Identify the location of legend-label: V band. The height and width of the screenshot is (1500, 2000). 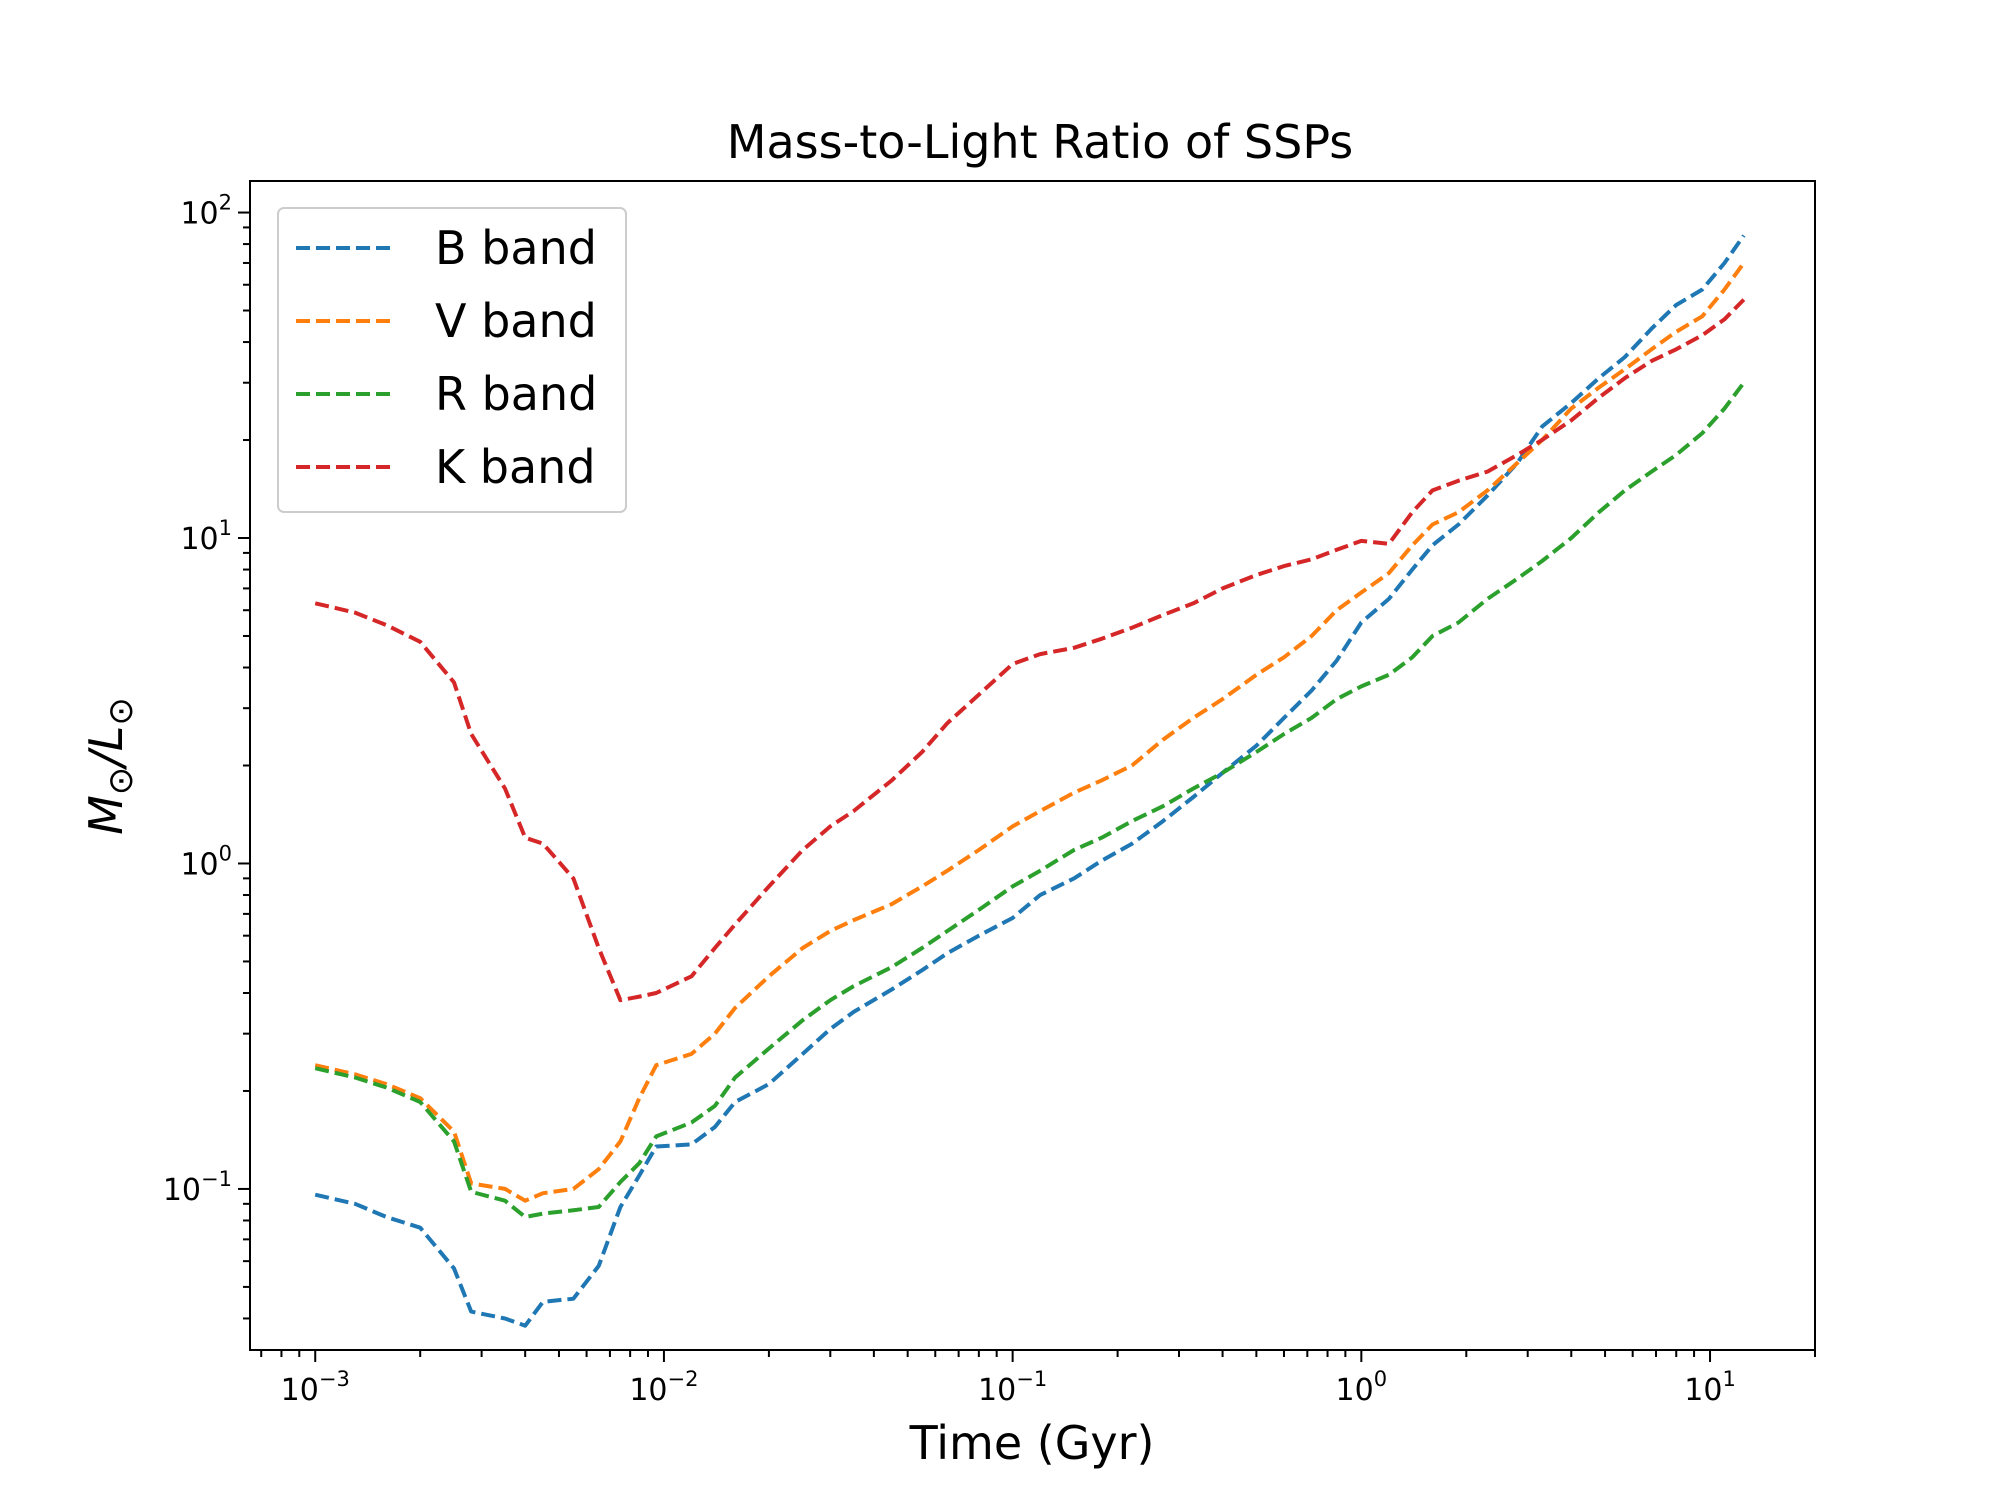
(516, 321).